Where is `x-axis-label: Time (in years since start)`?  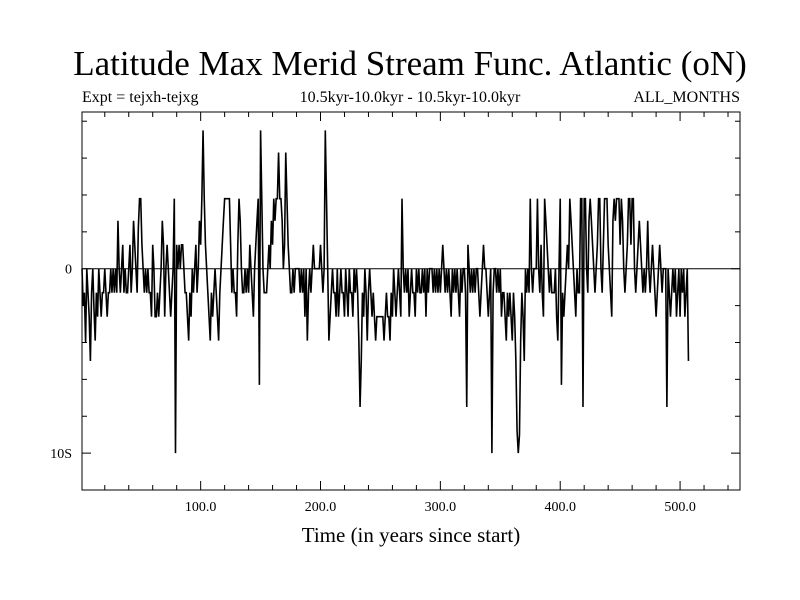
x-axis-label: Time (in years since start) is located at coordinates (411, 535).